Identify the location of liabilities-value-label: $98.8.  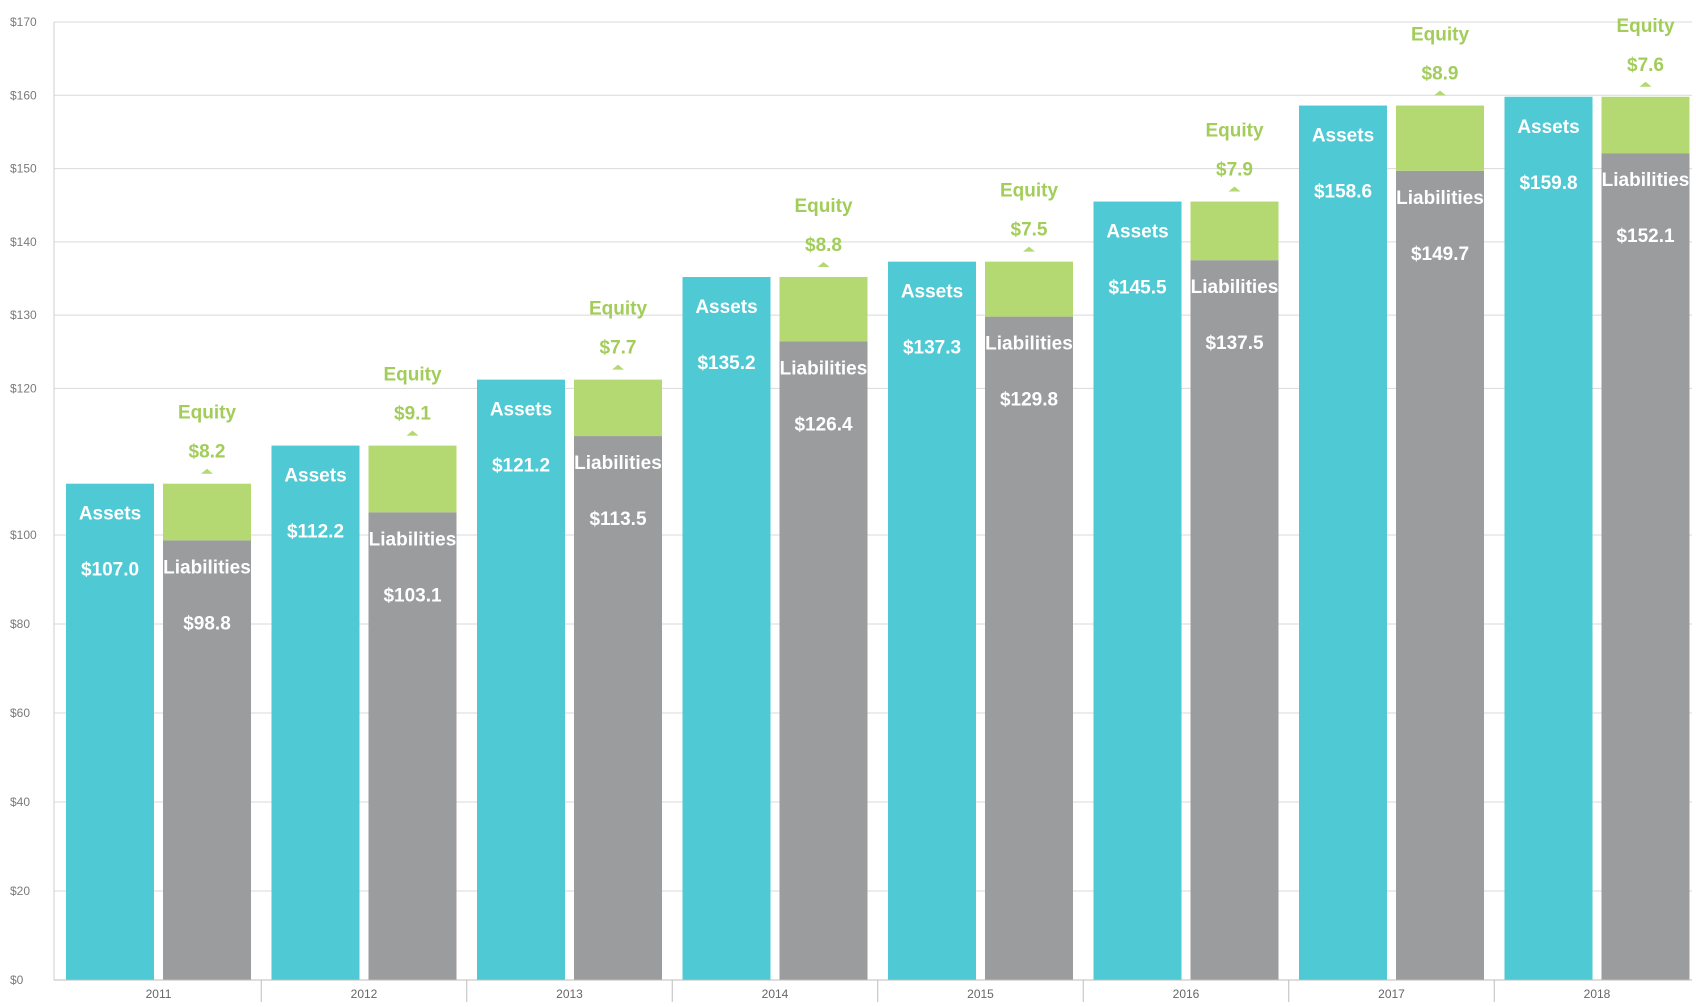
(207, 623).